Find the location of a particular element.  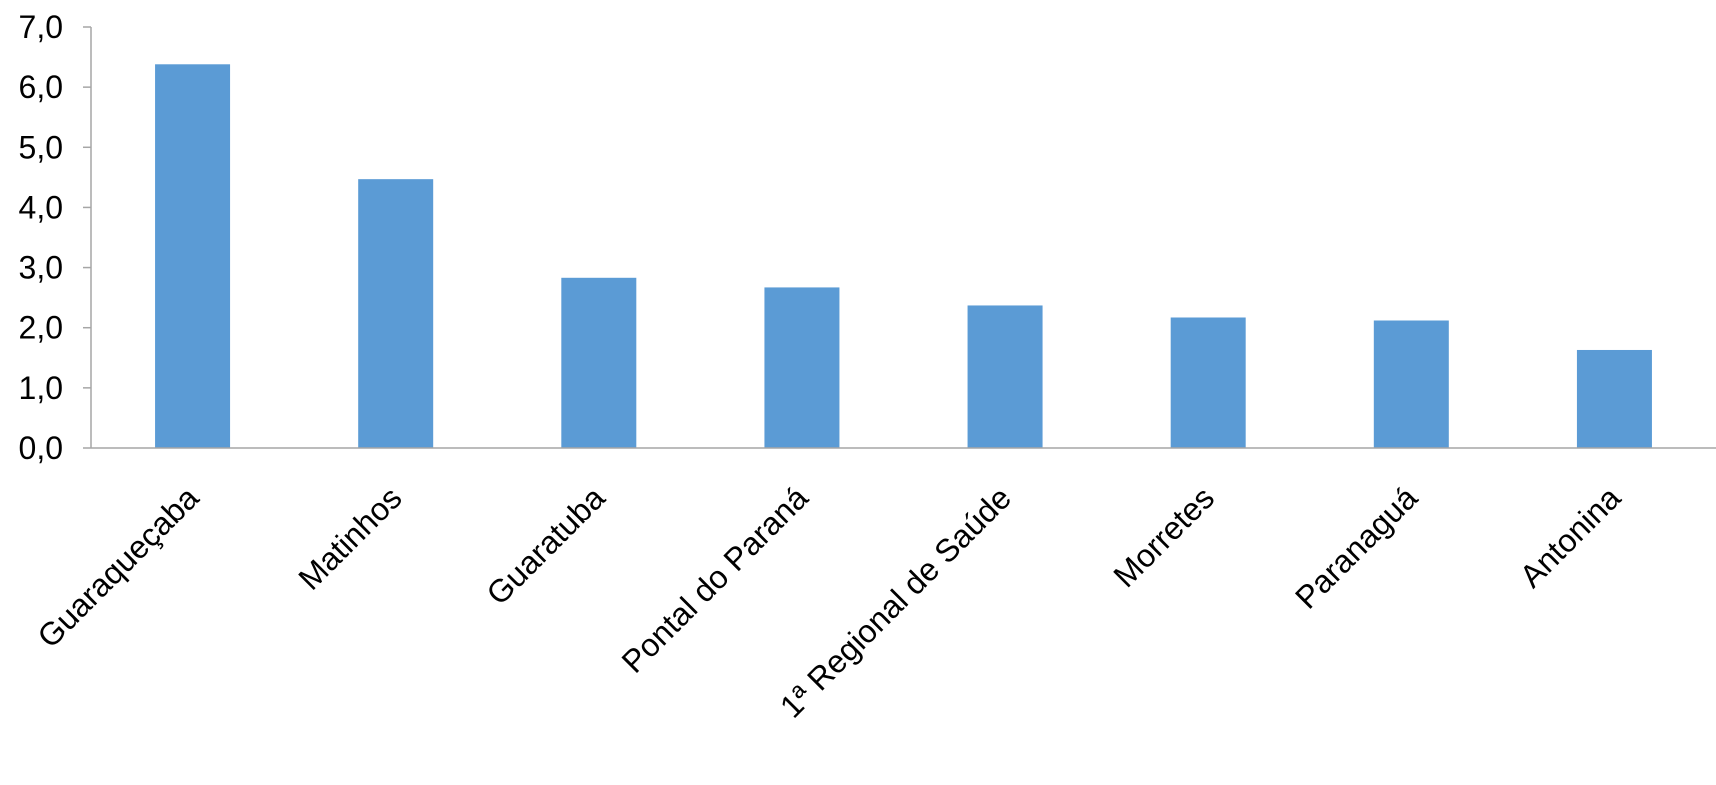

x-category-label: Guaraqueçaba is located at coordinates (117, 566).